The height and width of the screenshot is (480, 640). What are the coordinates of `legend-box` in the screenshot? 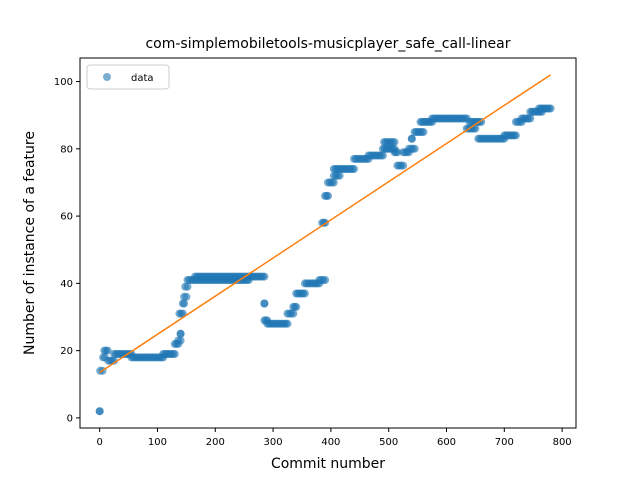 It's located at (128, 77).